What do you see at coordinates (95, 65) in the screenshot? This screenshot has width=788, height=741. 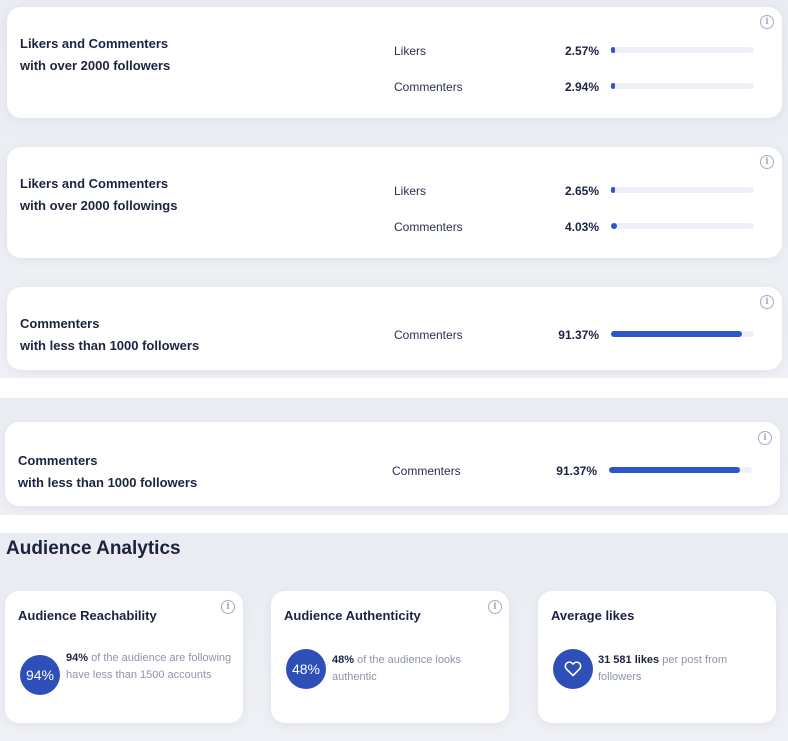 I see `card-title-line-2: with over 2000 followers` at bounding box center [95, 65].